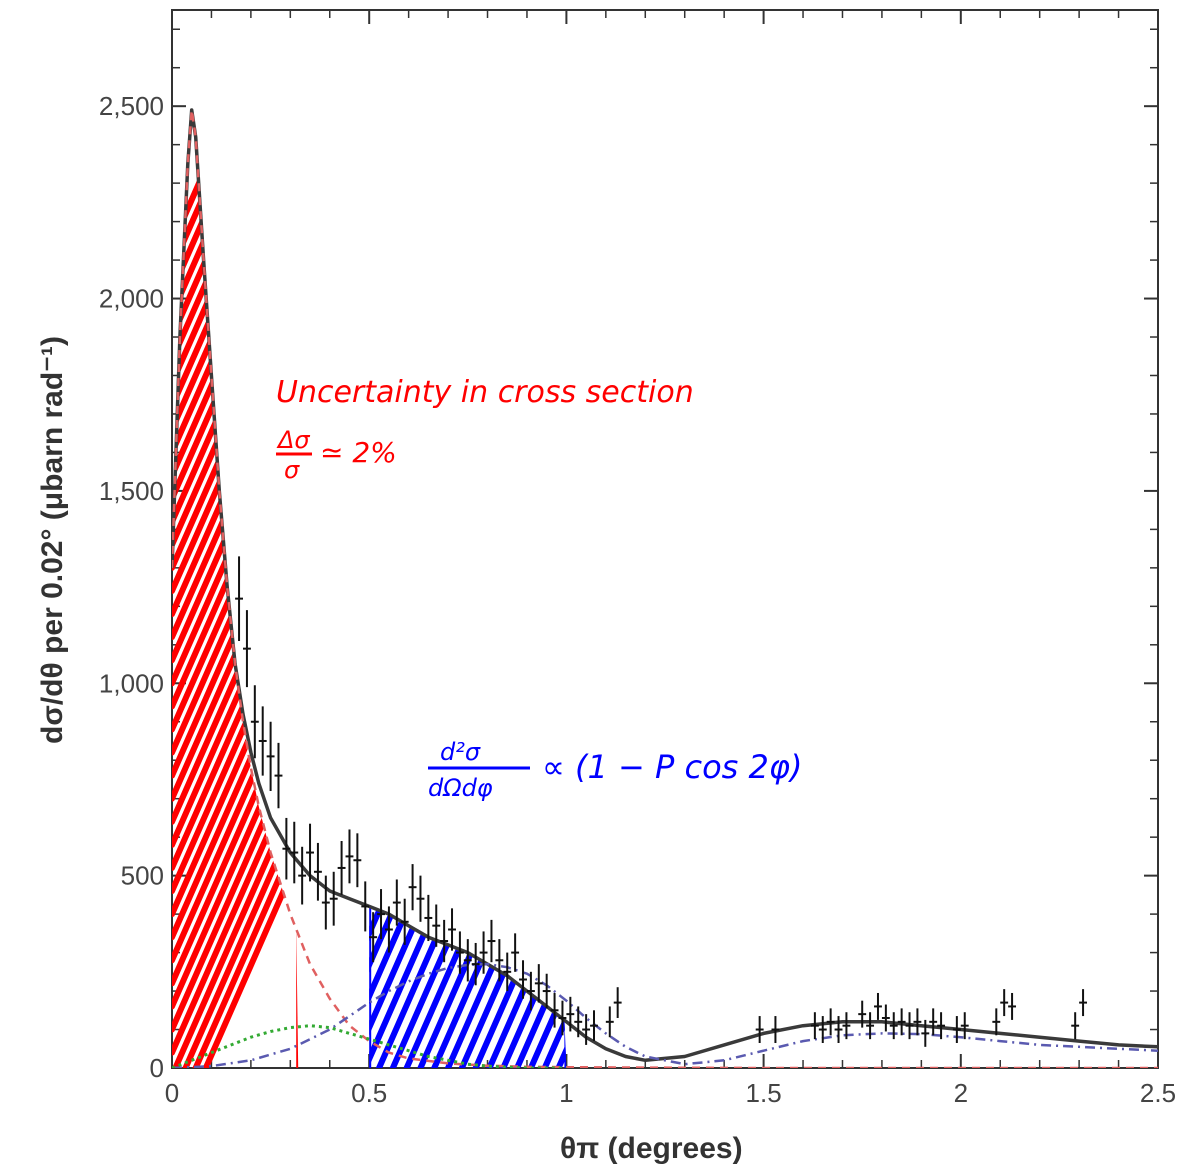  I want to click on x-tick-label: 2.5, so click(1158, 1093).